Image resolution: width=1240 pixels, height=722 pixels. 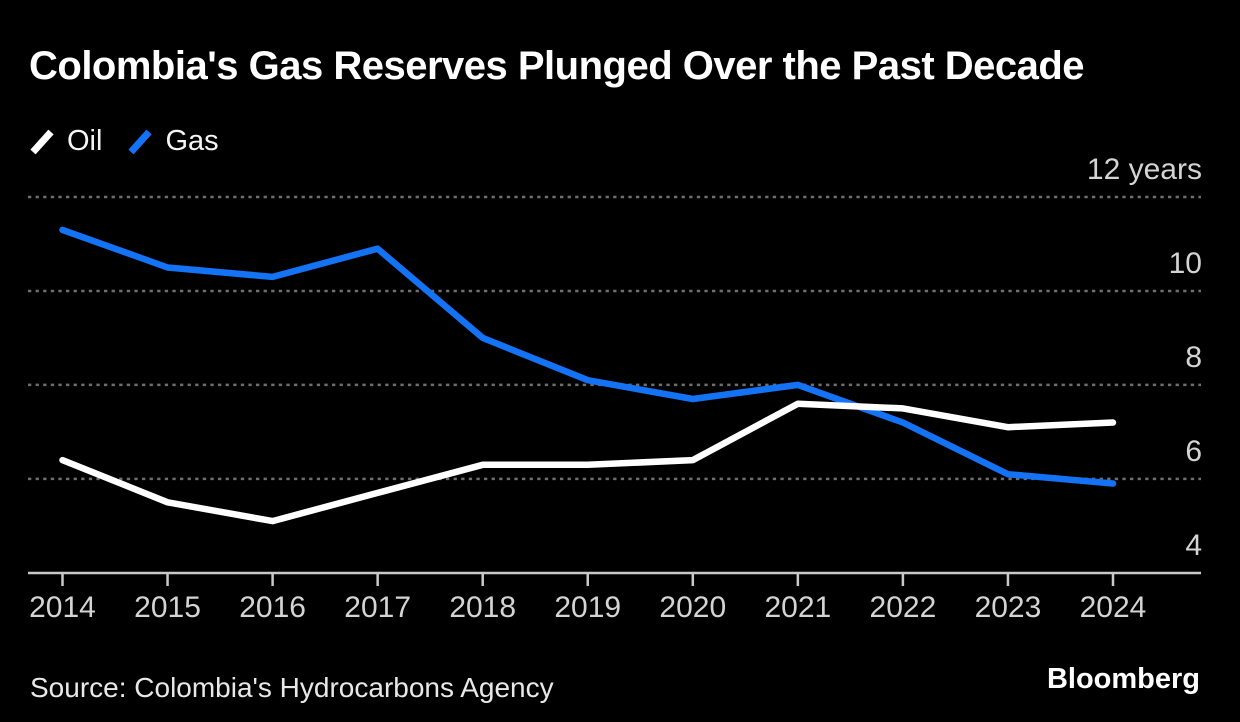 I want to click on legend: Oil Gas, so click(x=124, y=141).